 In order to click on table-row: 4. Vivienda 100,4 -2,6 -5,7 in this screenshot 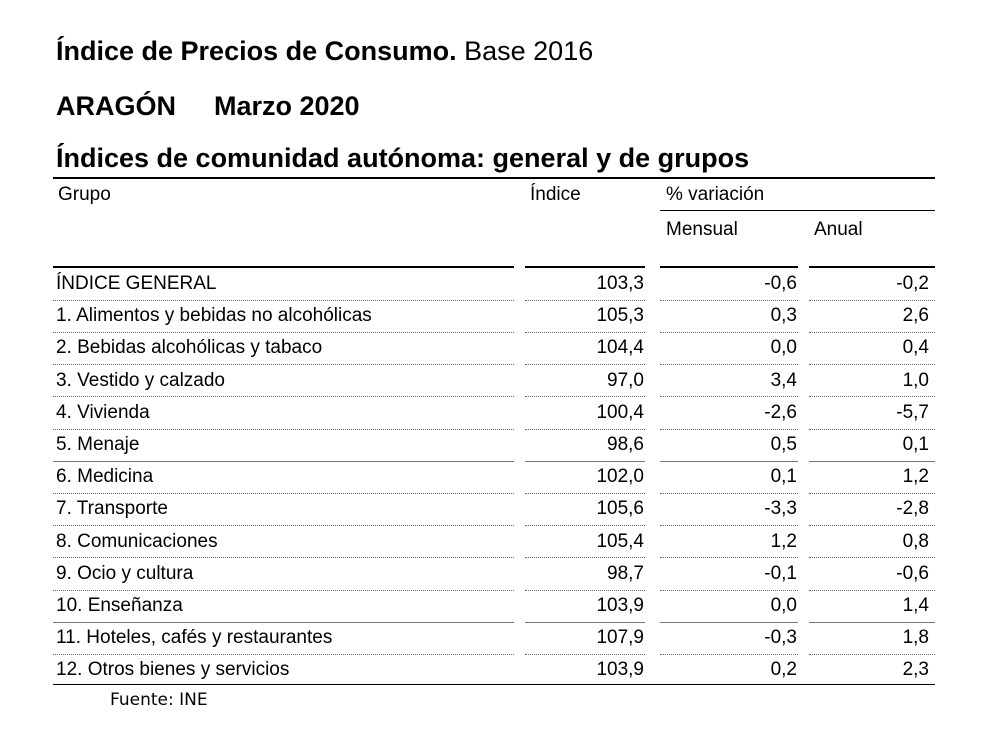, I will do `click(494, 413)`.